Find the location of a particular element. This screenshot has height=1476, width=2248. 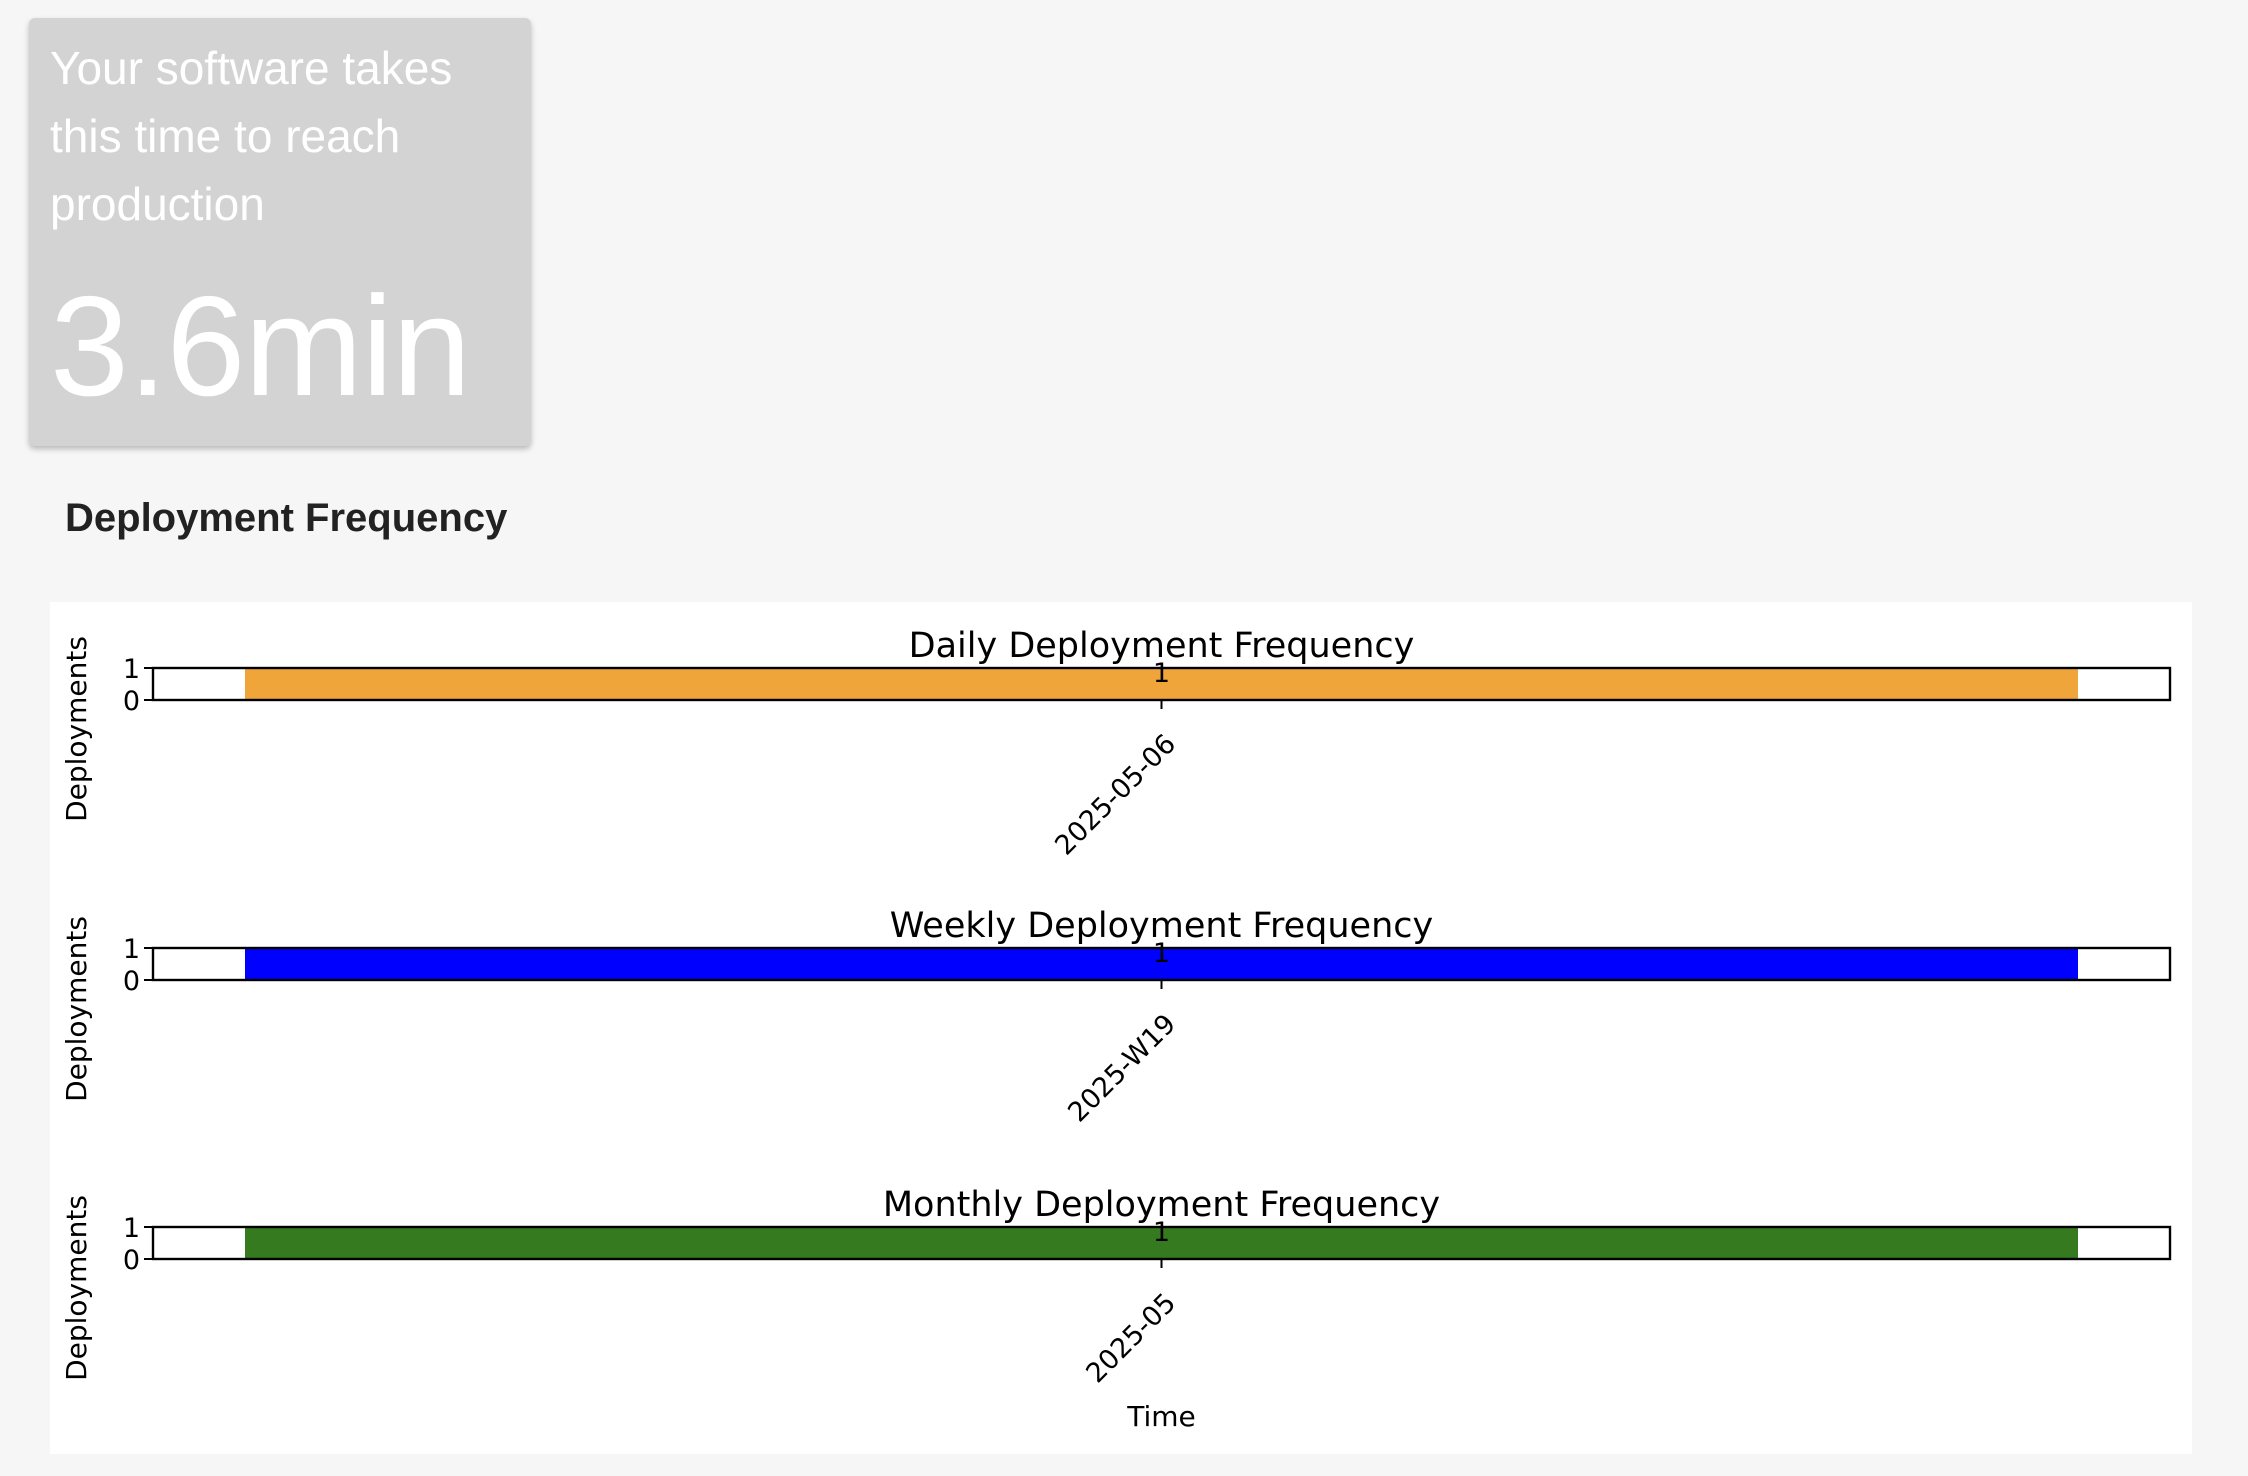

x-tick-label: 2025-W19 is located at coordinates (1122, 1069).